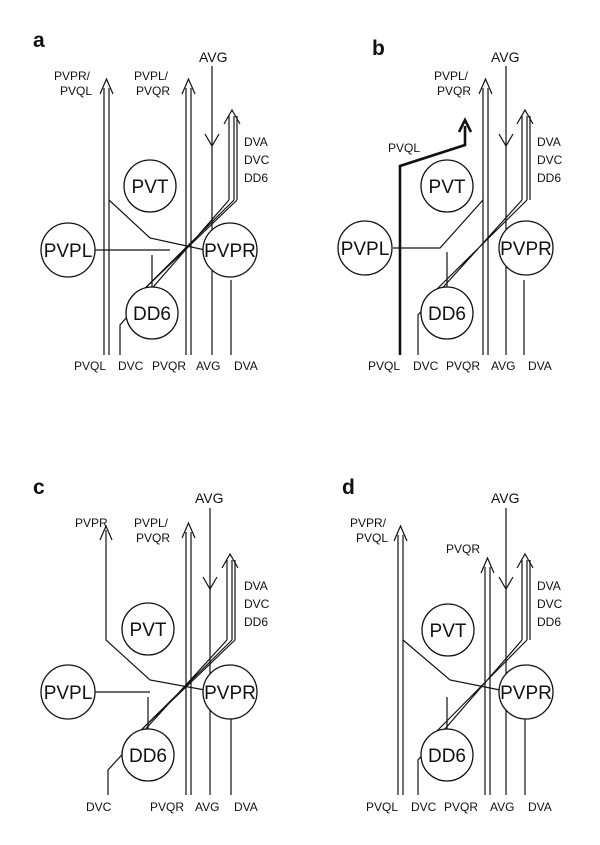  Describe the element at coordinates (465, 125) in the screenshot. I see `arrow-pvql-bold` at that location.